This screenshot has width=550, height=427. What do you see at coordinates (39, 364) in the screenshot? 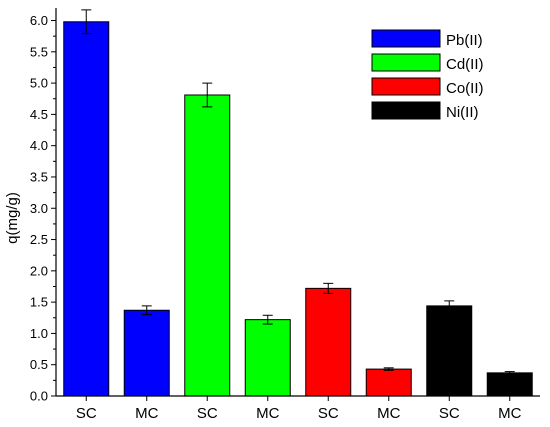
I see `y-tick-label: 0.5` at bounding box center [39, 364].